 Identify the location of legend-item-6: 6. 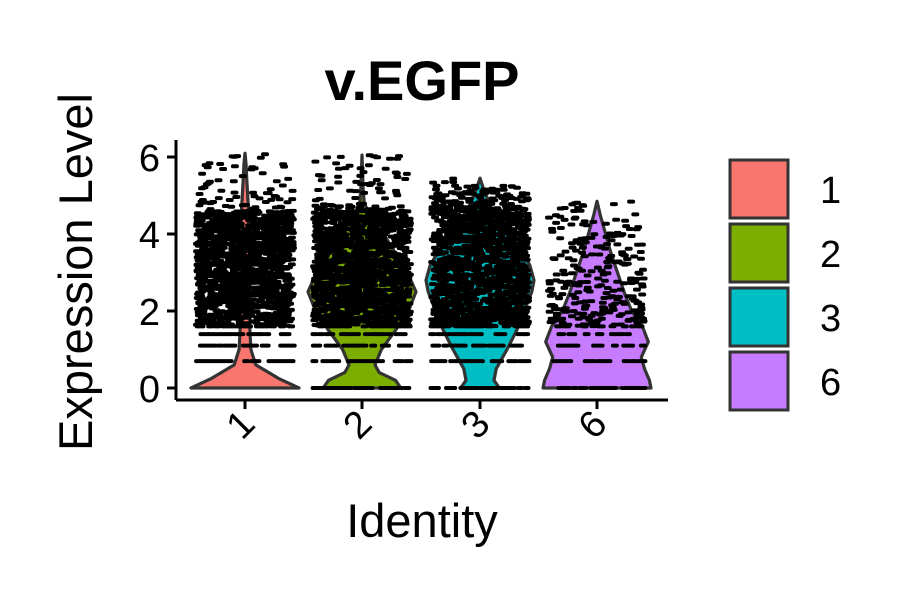
(784, 381).